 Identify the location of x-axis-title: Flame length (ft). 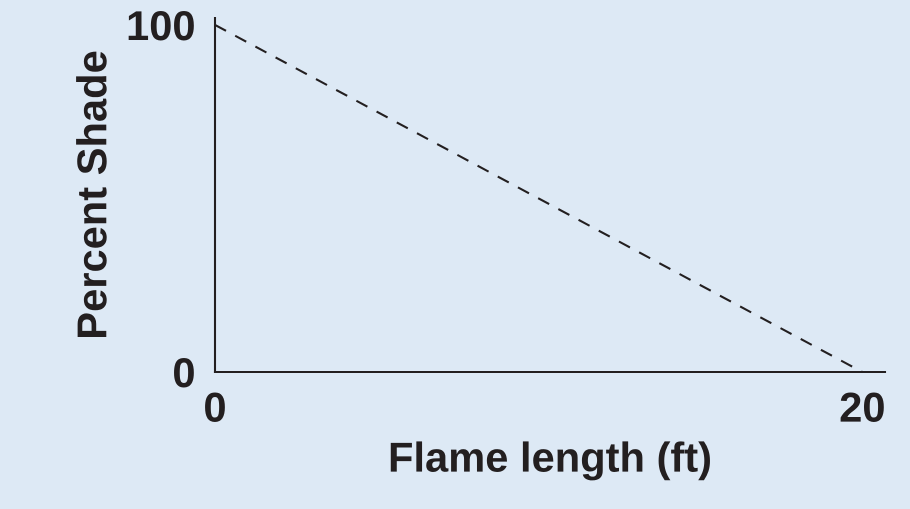
(550, 460).